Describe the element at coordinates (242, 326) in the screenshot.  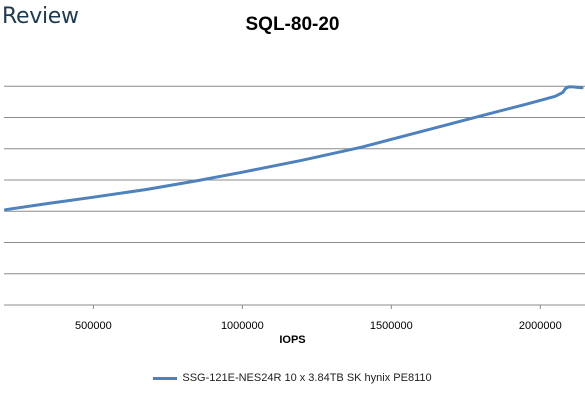
I see `x-tick-label-1: 1000000` at that location.